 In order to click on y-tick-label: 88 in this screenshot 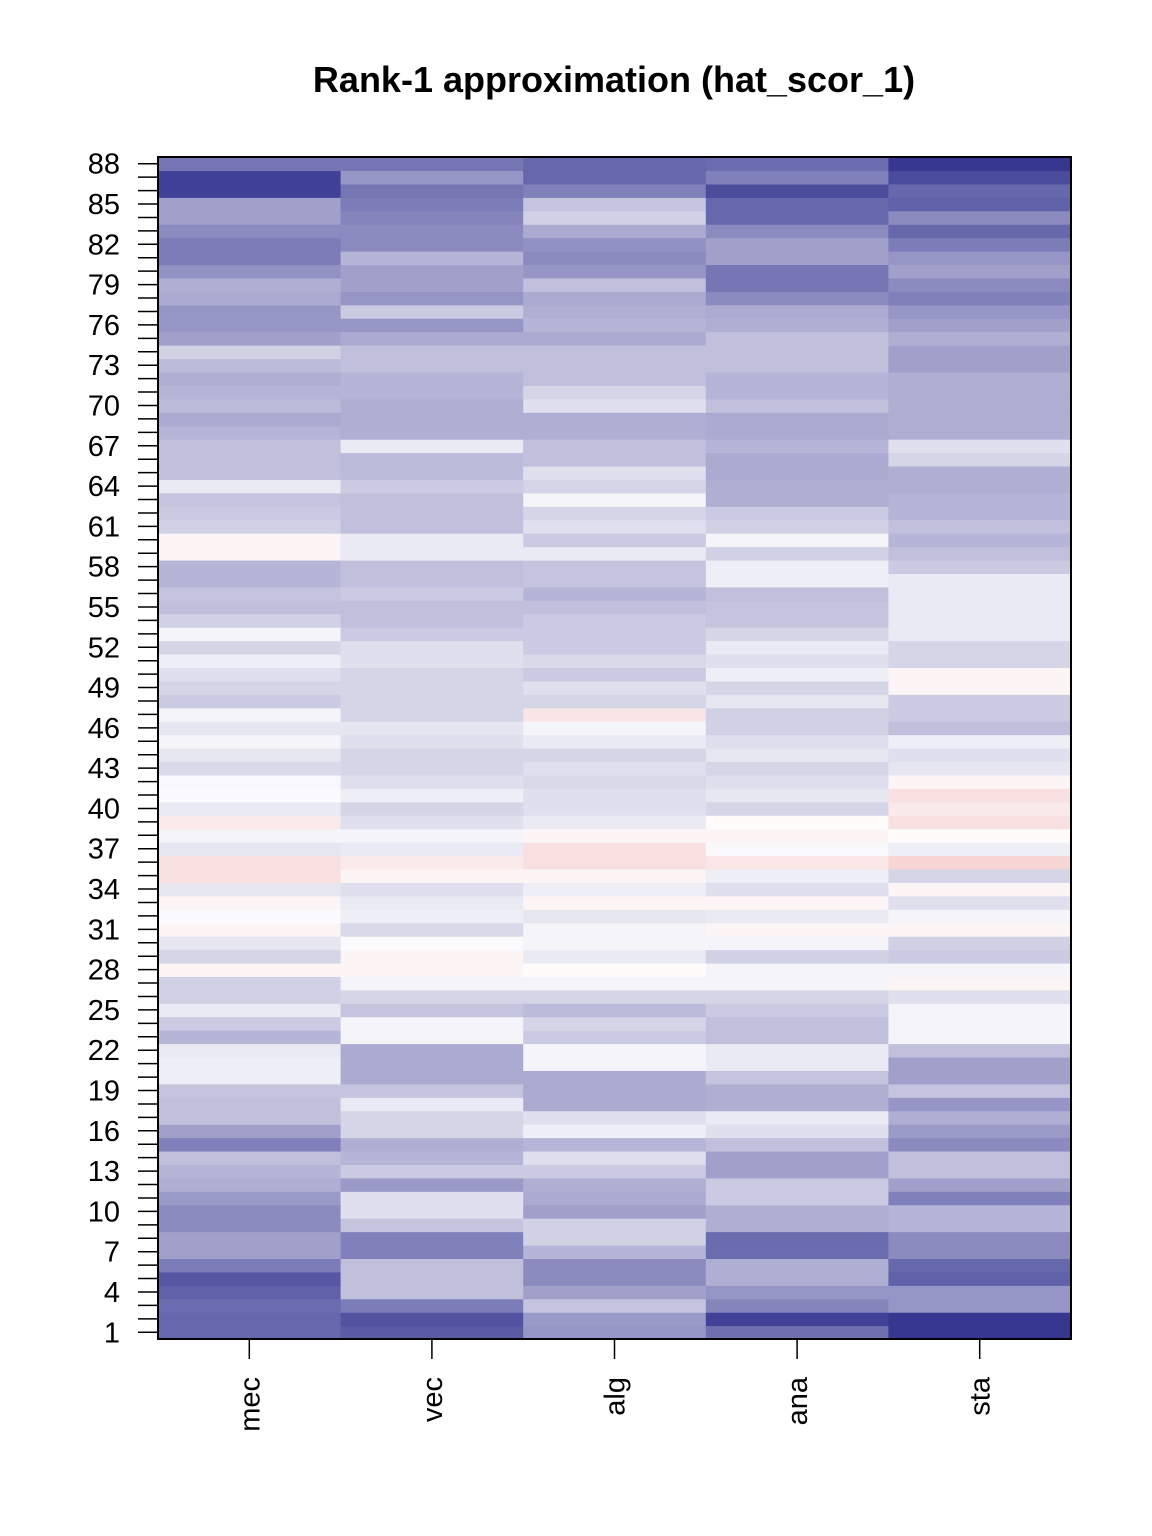, I will do `click(104, 165)`.